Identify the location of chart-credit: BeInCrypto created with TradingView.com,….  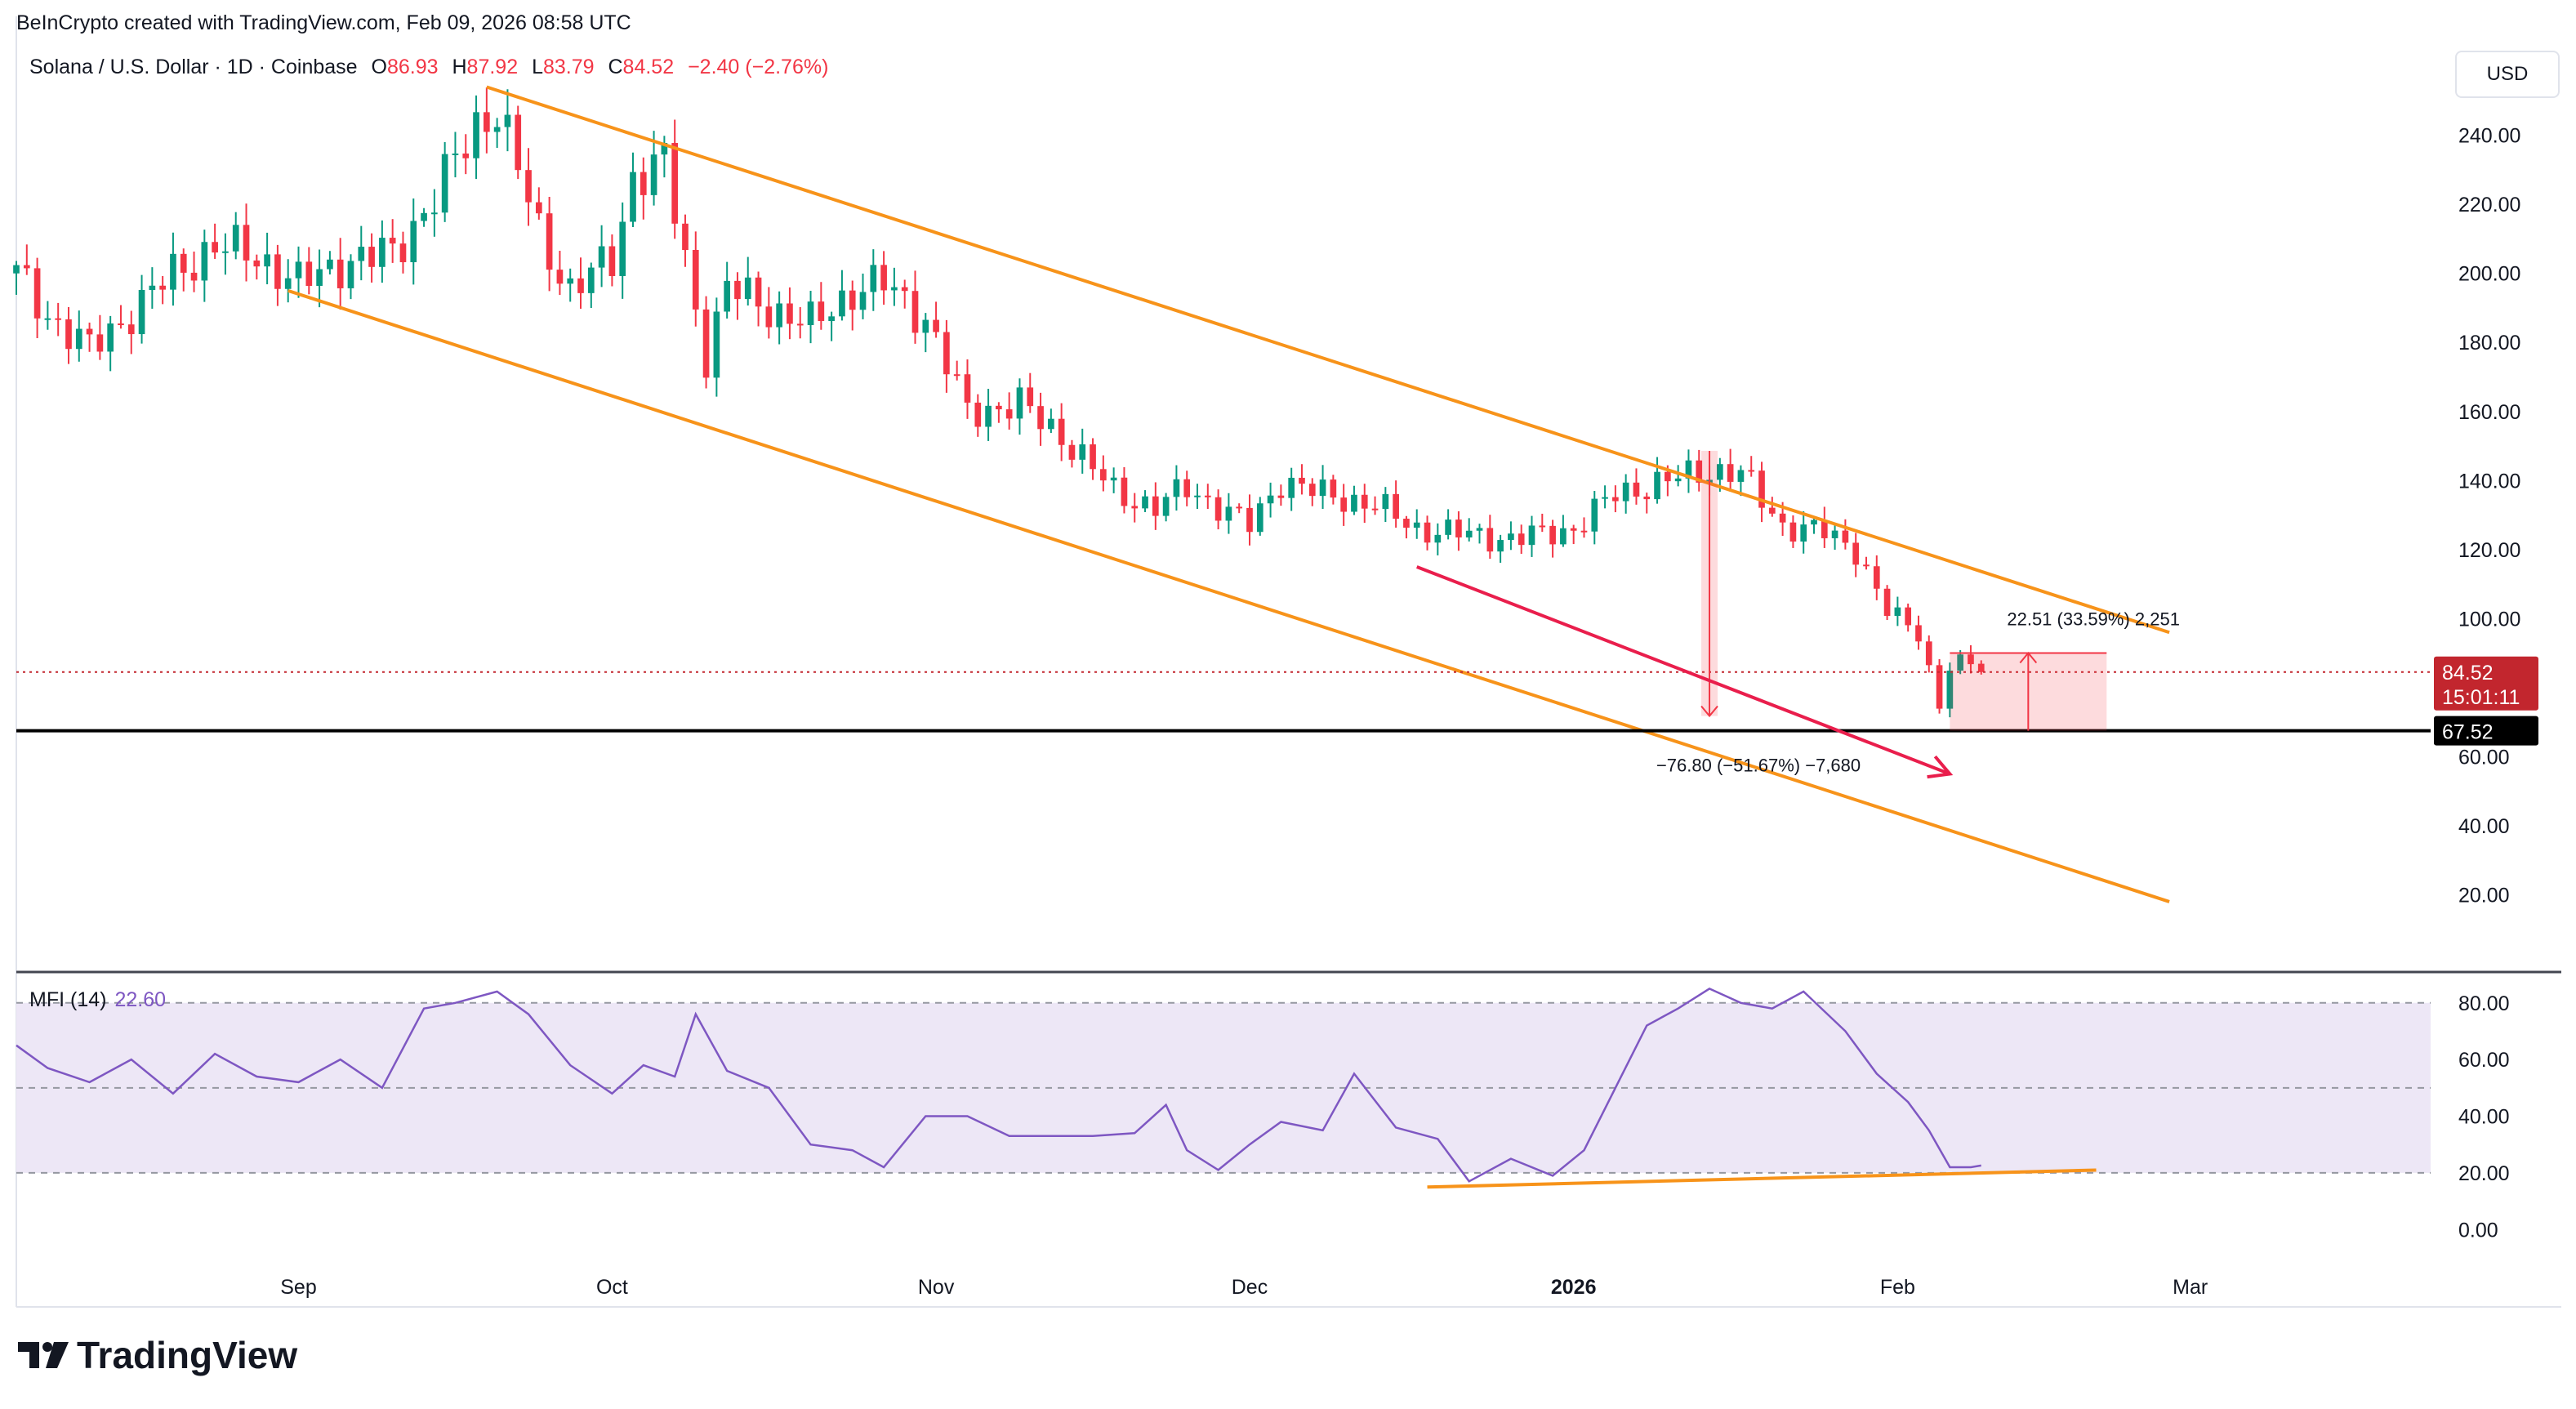
(323, 22).